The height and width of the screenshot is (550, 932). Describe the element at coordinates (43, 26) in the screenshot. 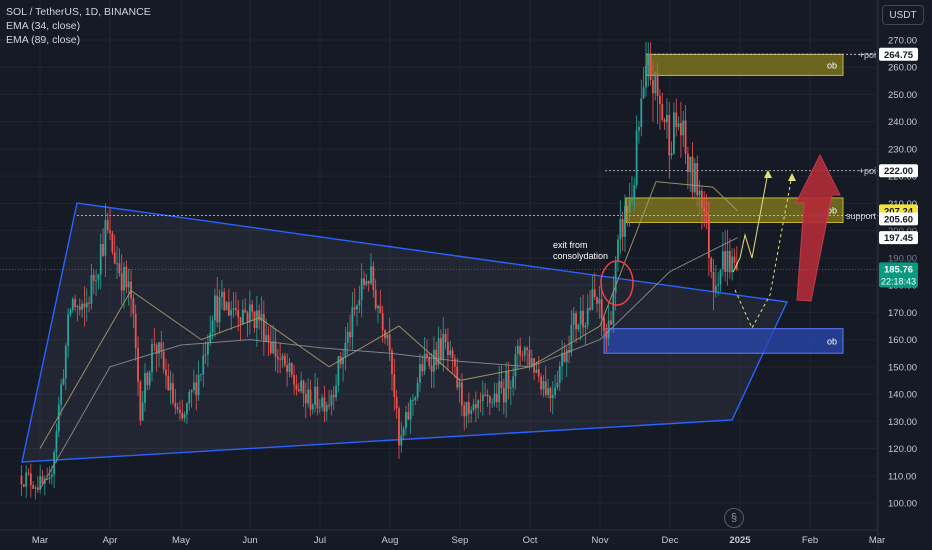

I see `ema34-legend: EMA (34, close)` at that location.